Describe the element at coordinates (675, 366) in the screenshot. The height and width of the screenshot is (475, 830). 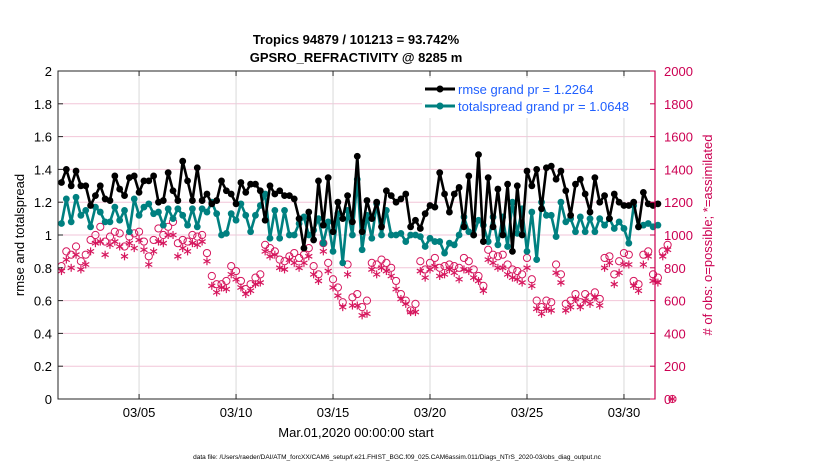
I see `y2-tick-label: 200` at that location.